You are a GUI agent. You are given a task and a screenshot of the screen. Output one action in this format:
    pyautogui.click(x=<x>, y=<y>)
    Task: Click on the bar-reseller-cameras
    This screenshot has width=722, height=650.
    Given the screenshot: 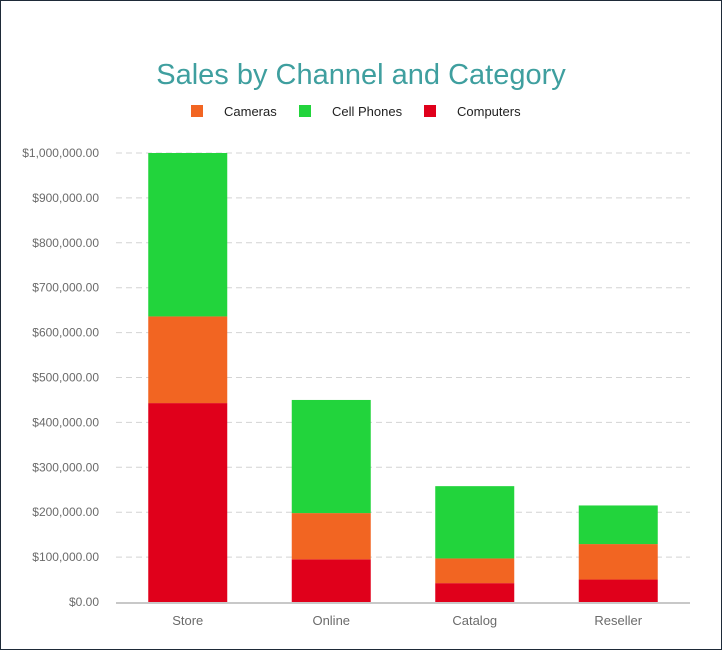 What is the action you would take?
    pyautogui.click(x=618, y=562)
    